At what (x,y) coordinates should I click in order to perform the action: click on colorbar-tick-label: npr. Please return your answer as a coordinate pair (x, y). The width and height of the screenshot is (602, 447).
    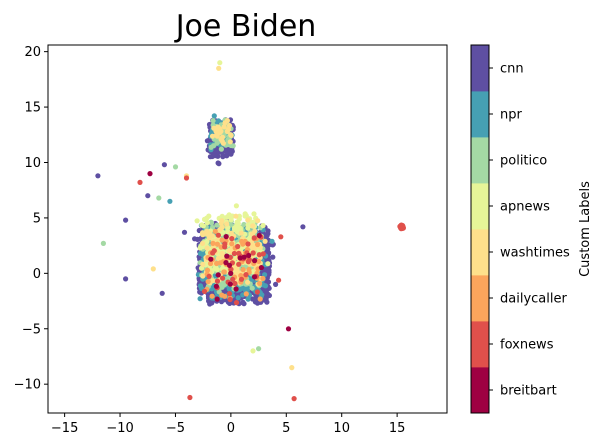
    Looking at the image, I should click on (511, 115).